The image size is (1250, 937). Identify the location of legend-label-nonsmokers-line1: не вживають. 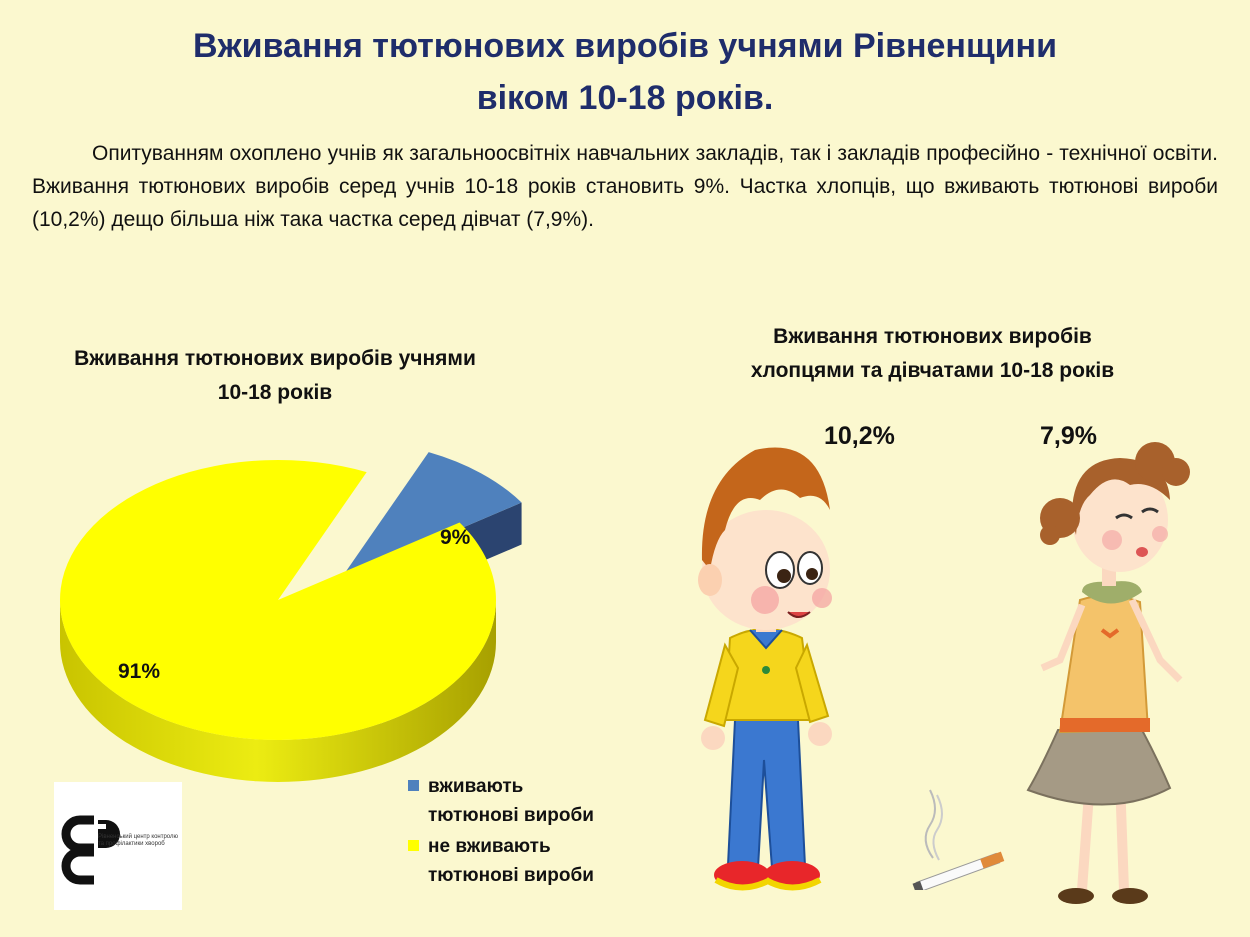
(489, 846).